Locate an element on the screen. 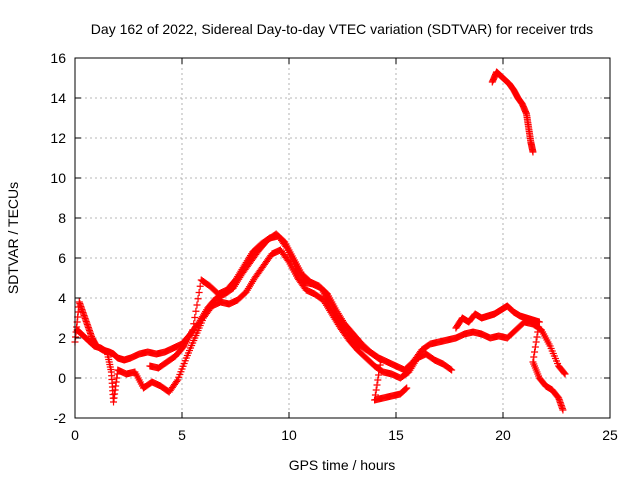 Image resolution: width=640 pixels, height=480 pixels. y-tick-label: 8 is located at coordinates (62, 218).